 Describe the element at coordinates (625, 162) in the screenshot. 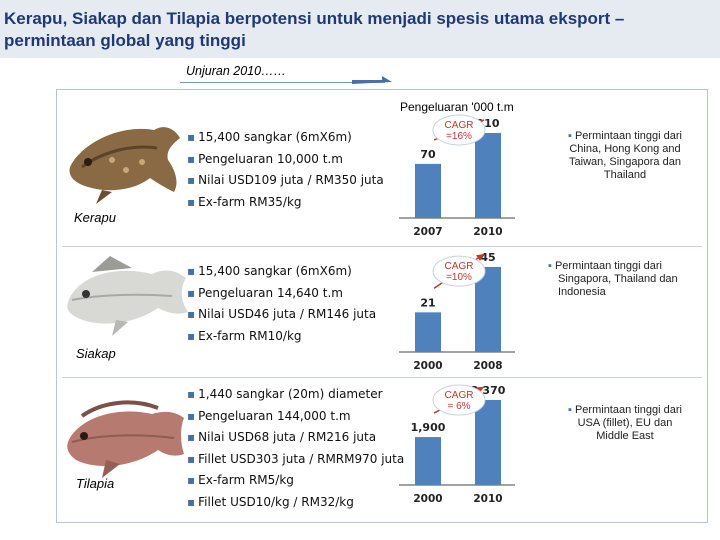

I see `note-line: Taiwan, Singapora dan` at that location.